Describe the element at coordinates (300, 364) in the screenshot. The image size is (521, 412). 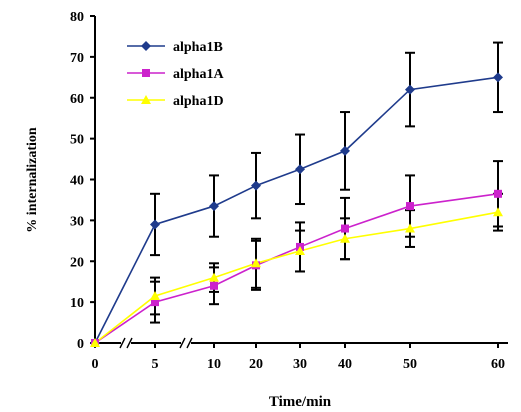
I see `x-tick-label: 30` at that location.